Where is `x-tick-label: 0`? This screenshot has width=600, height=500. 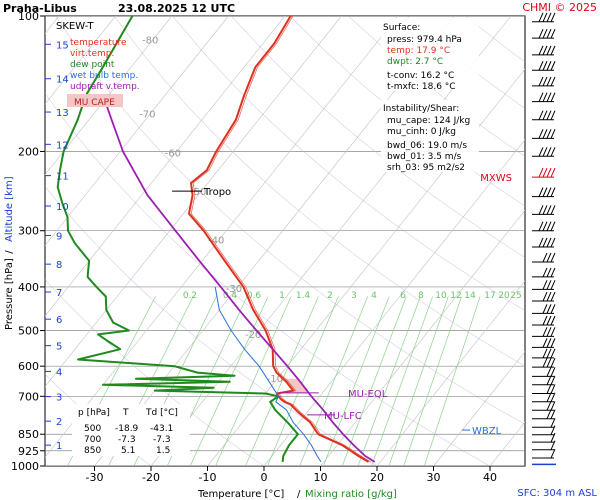 x-tick-label: 0 is located at coordinates (264, 477).